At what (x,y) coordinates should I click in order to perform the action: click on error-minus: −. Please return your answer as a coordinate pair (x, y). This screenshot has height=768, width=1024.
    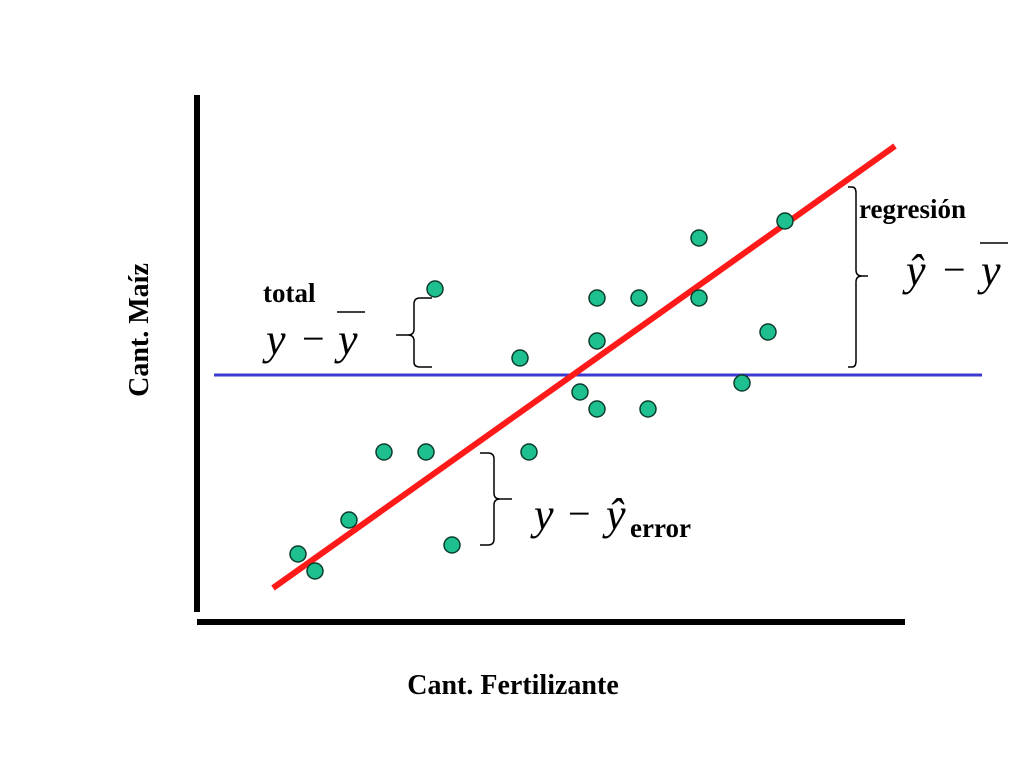
    Looking at the image, I should click on (579, 513).